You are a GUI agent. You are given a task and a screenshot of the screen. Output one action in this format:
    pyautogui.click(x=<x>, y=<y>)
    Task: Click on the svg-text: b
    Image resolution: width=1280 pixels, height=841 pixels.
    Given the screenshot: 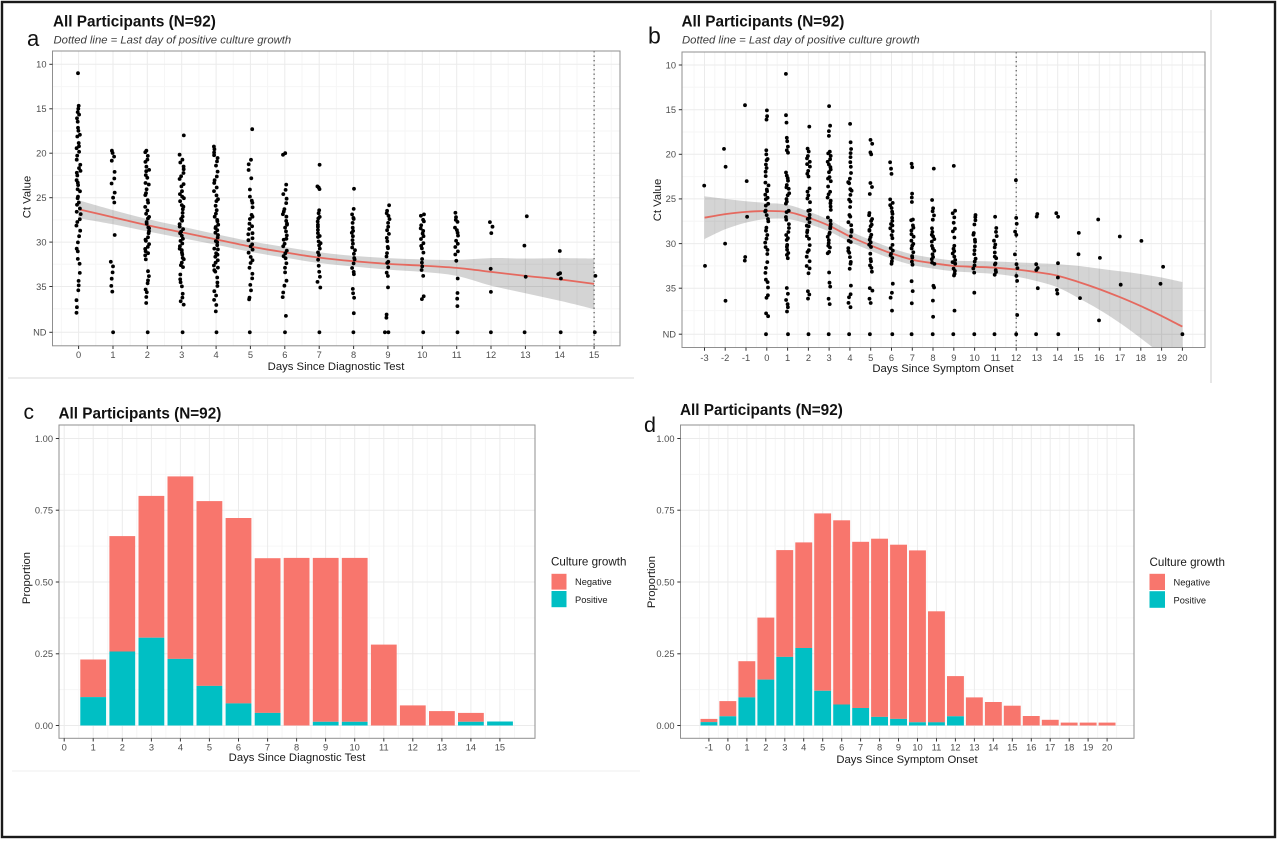 What is the action you would take?
    pyautogui.click(x=654, y=36)
    